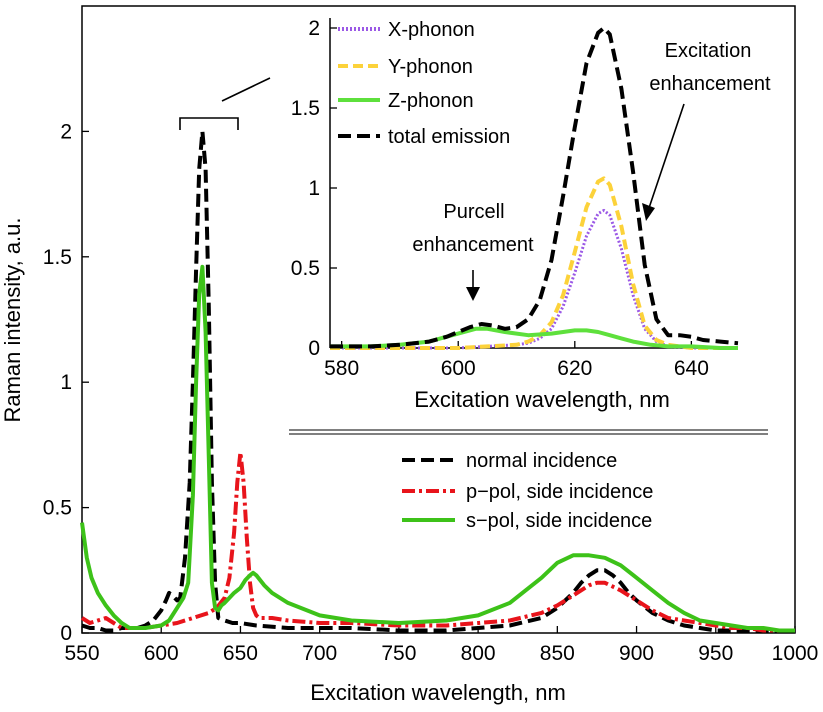 The image size is (823, 712). I want to click on inset-x-tick-label-600: 600, so click(458, 368).